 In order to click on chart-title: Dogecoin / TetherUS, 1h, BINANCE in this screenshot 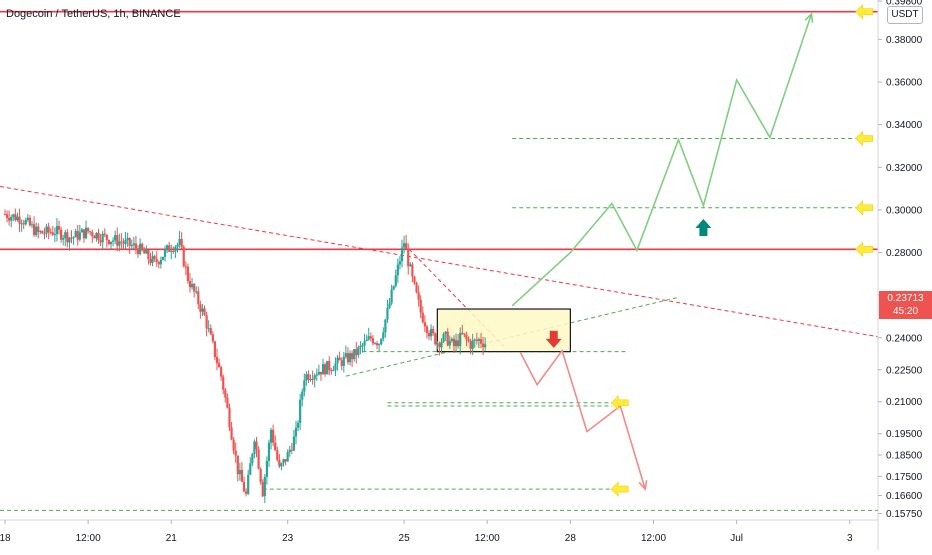, I will do `click(93, 14)`.